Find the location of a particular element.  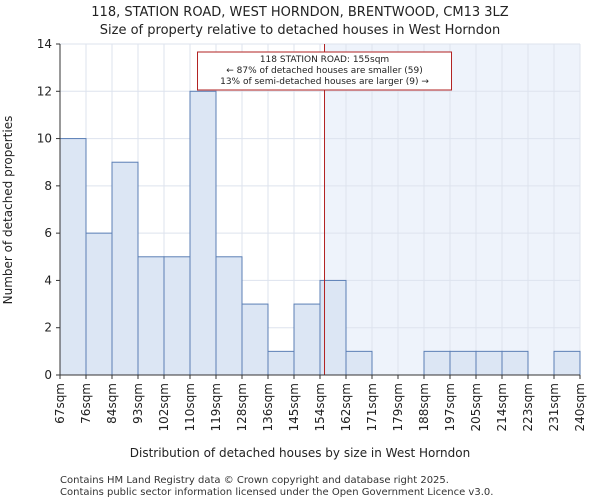

x-tick-label: 179sqm is located at coordinates (398, 407).